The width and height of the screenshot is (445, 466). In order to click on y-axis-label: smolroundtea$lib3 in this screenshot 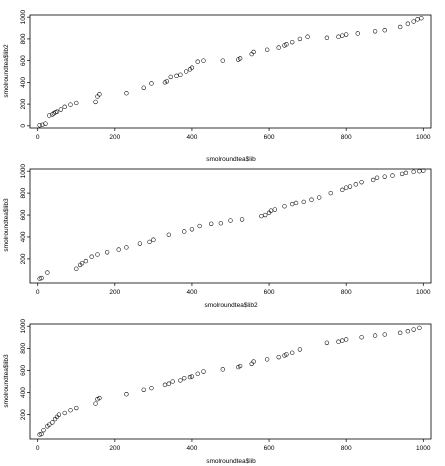, I will do `click(6, 381)`.